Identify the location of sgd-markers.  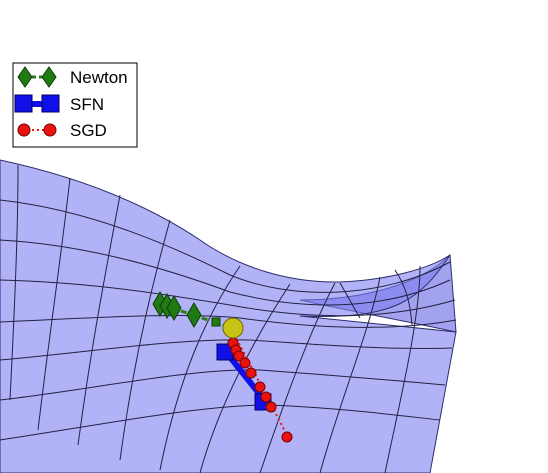
(260, 390).